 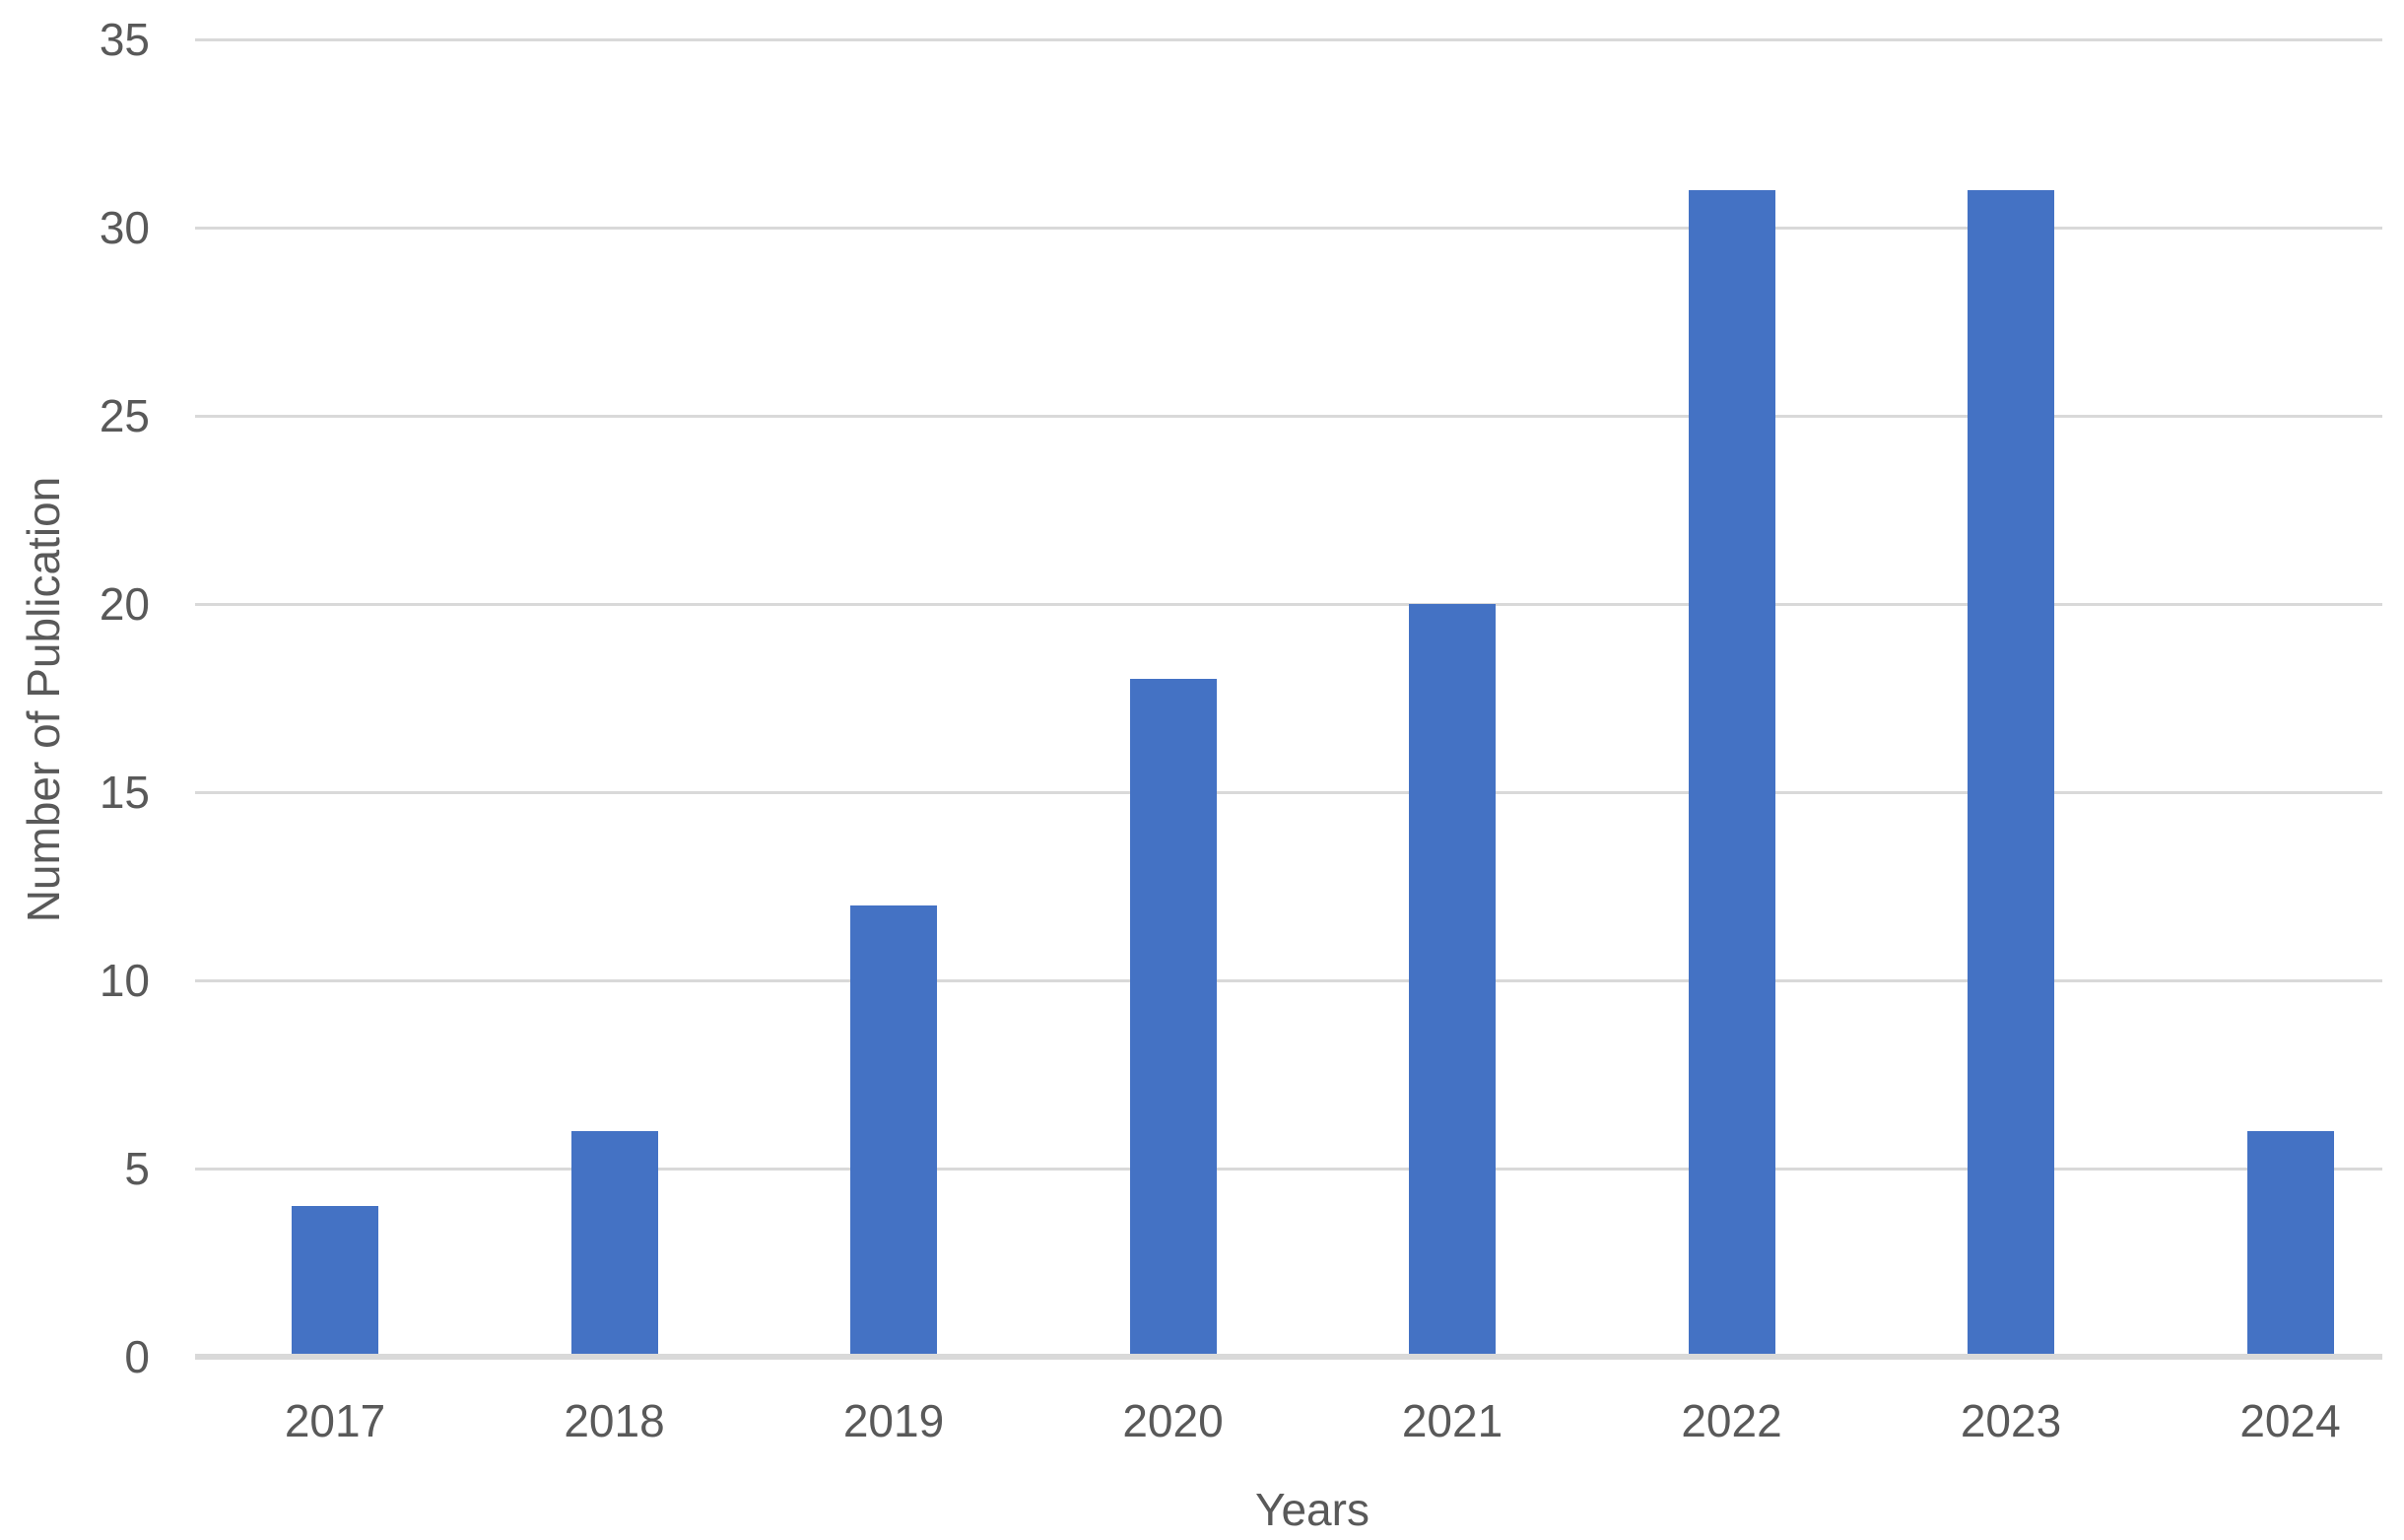 What do you see at coordinates (1731, 1421) in the screenshot?
I see `x-tick-label: 2022` at bounding box center [1731, 1421].